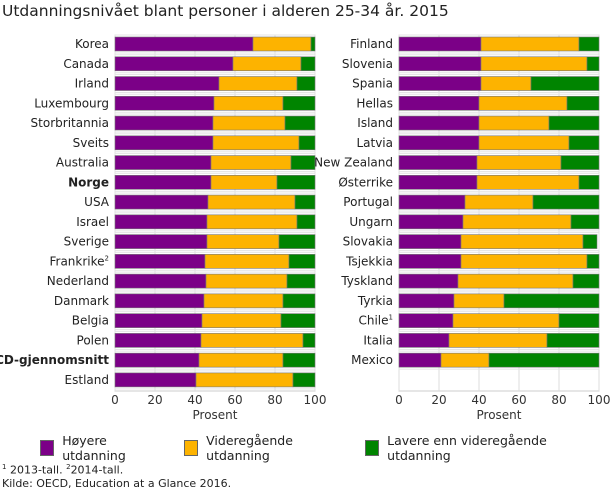  Describe the element at coordinates (79, 261) in the screenshot. I see `category-label: Frankrike2` at that location.